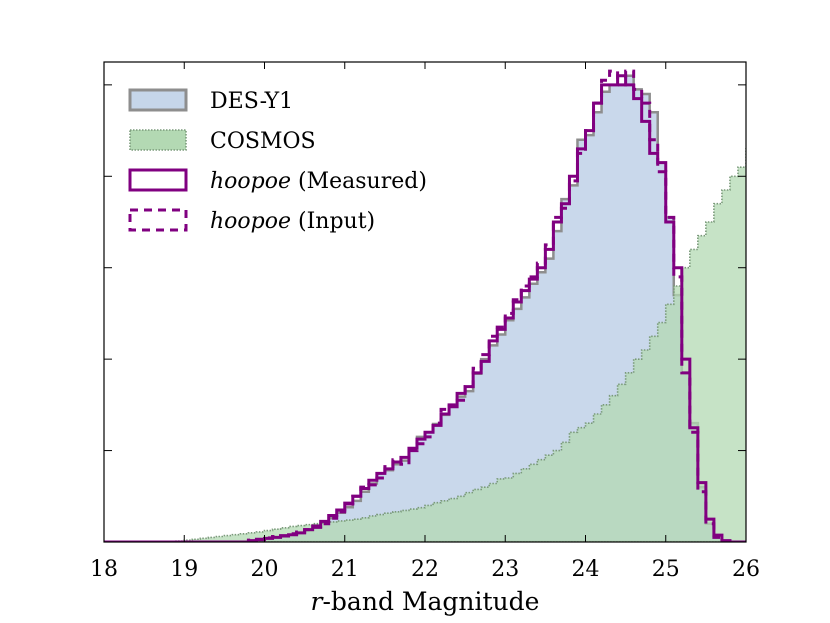 The image size is (830, 623). I want to click on x-axis-label: r-band Magnitude, so click(425, 601).